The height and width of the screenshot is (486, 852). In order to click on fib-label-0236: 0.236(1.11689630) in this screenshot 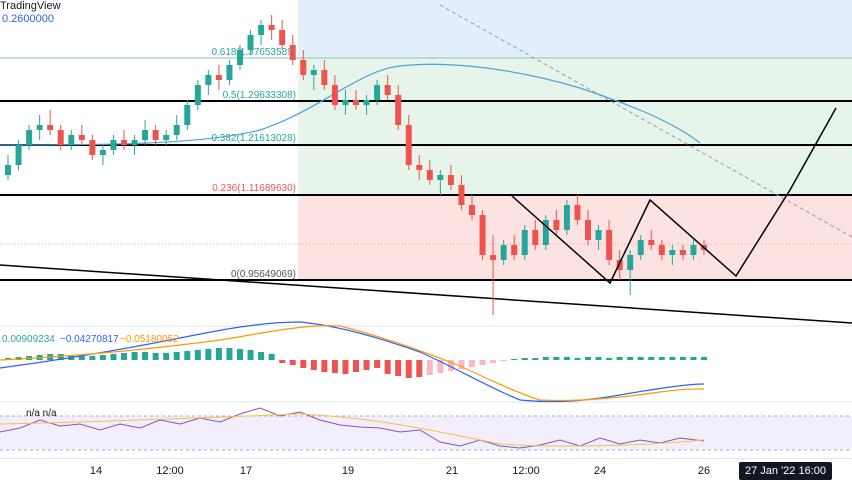, I will do `click(254, 188)`.